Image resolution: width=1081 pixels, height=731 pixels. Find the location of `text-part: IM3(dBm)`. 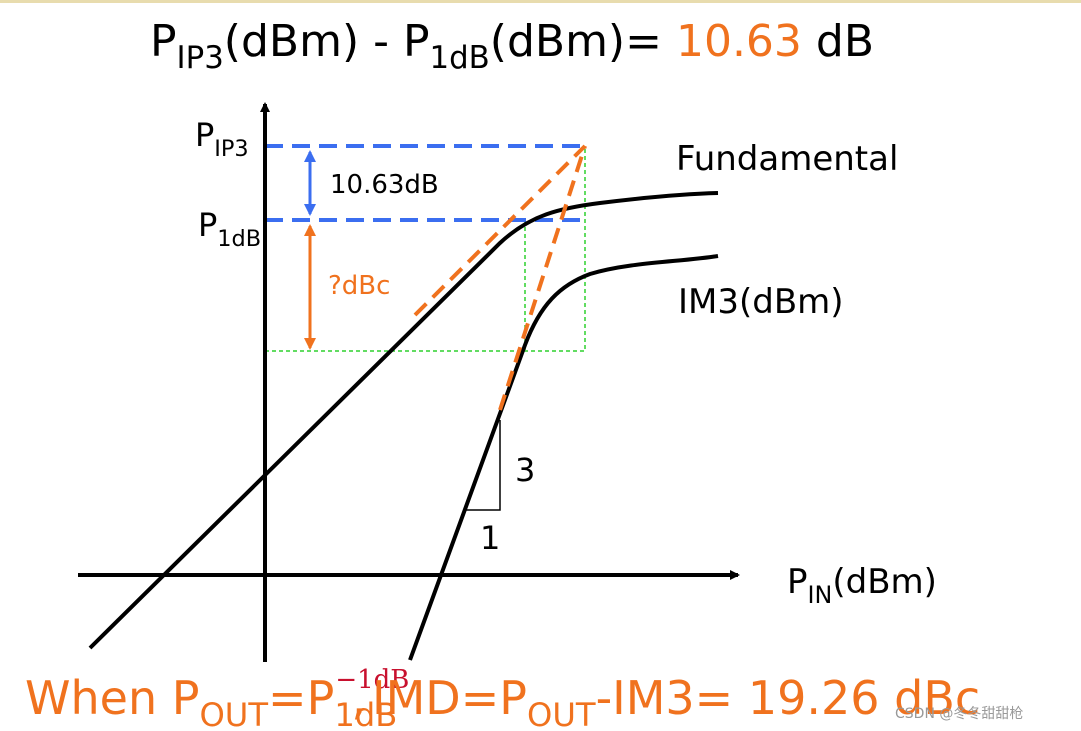

text-part: IM3(dBm) is located at coordinates (761, 302).